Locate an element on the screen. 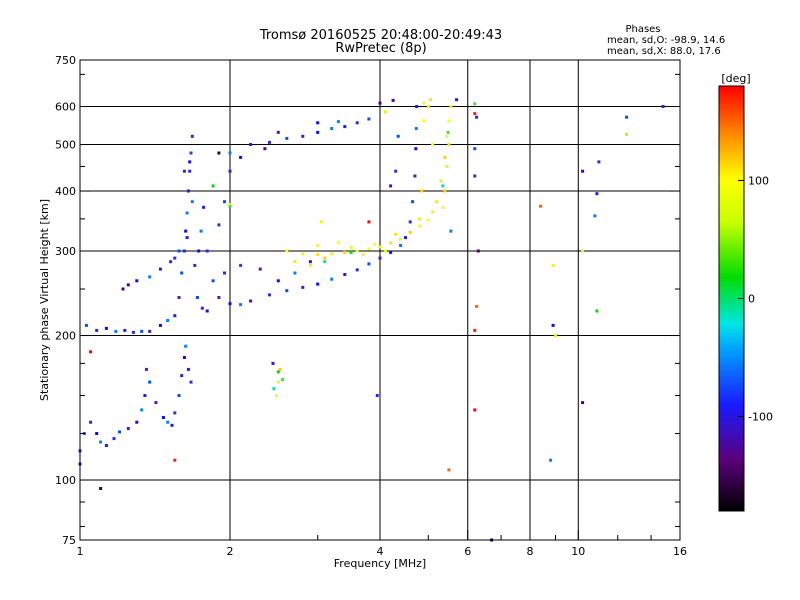  y-tick-label: 750 is located at coordinates (65, 60).